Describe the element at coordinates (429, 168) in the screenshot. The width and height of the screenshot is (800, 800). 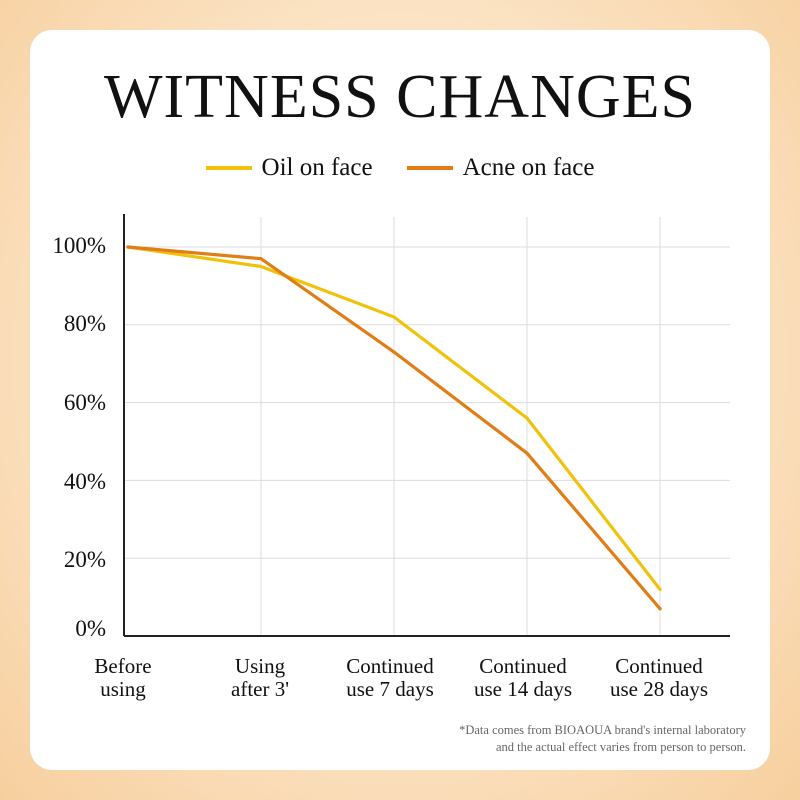
I see `legend-swatch-acne` at that location.